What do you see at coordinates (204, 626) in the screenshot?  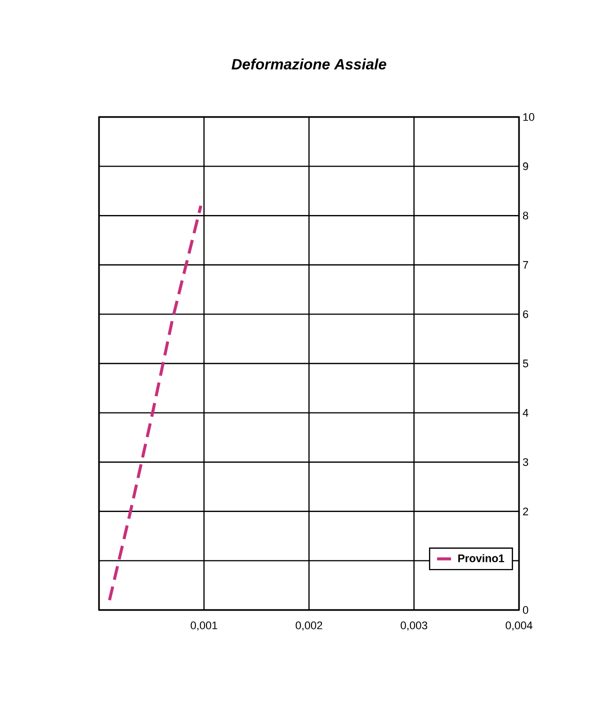 I see `x-tick-label: 0,001` at bounding box center [204, 626].